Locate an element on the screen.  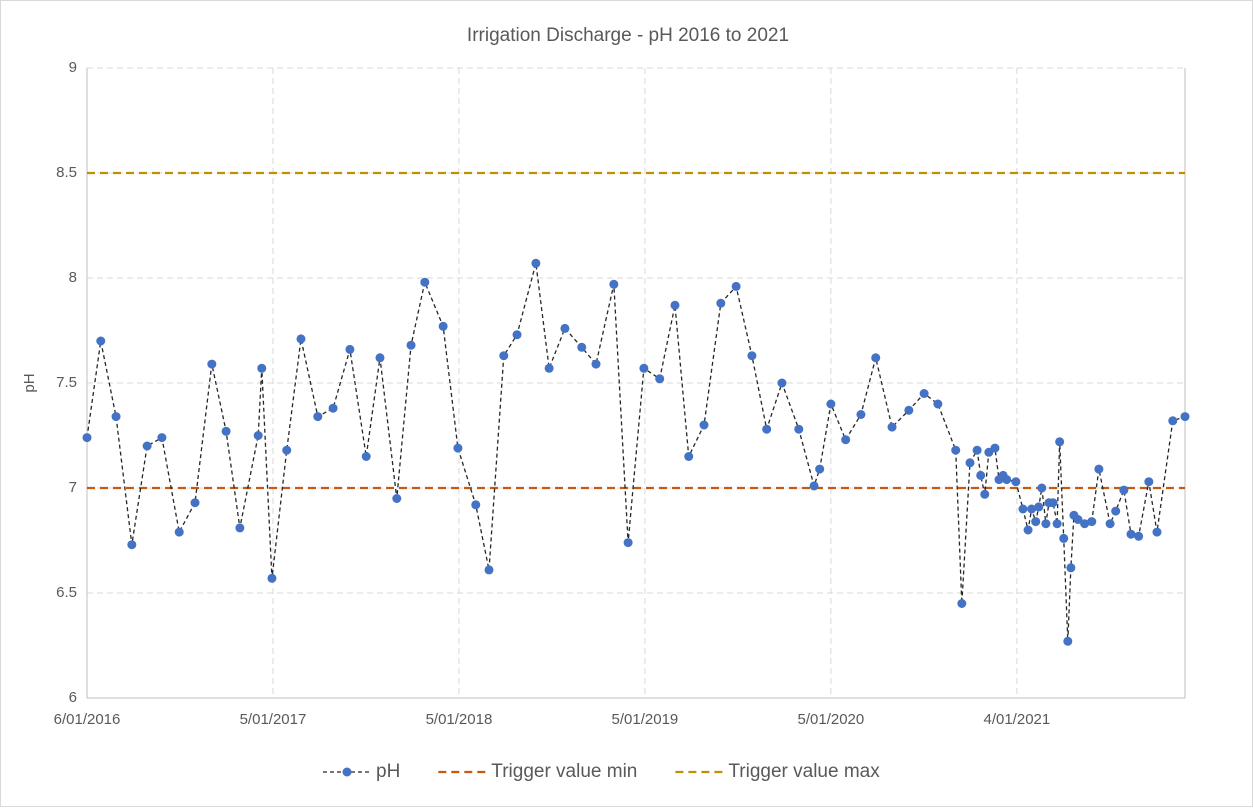
y-tick-label: 7.5 is located at coordinates (66, 382).